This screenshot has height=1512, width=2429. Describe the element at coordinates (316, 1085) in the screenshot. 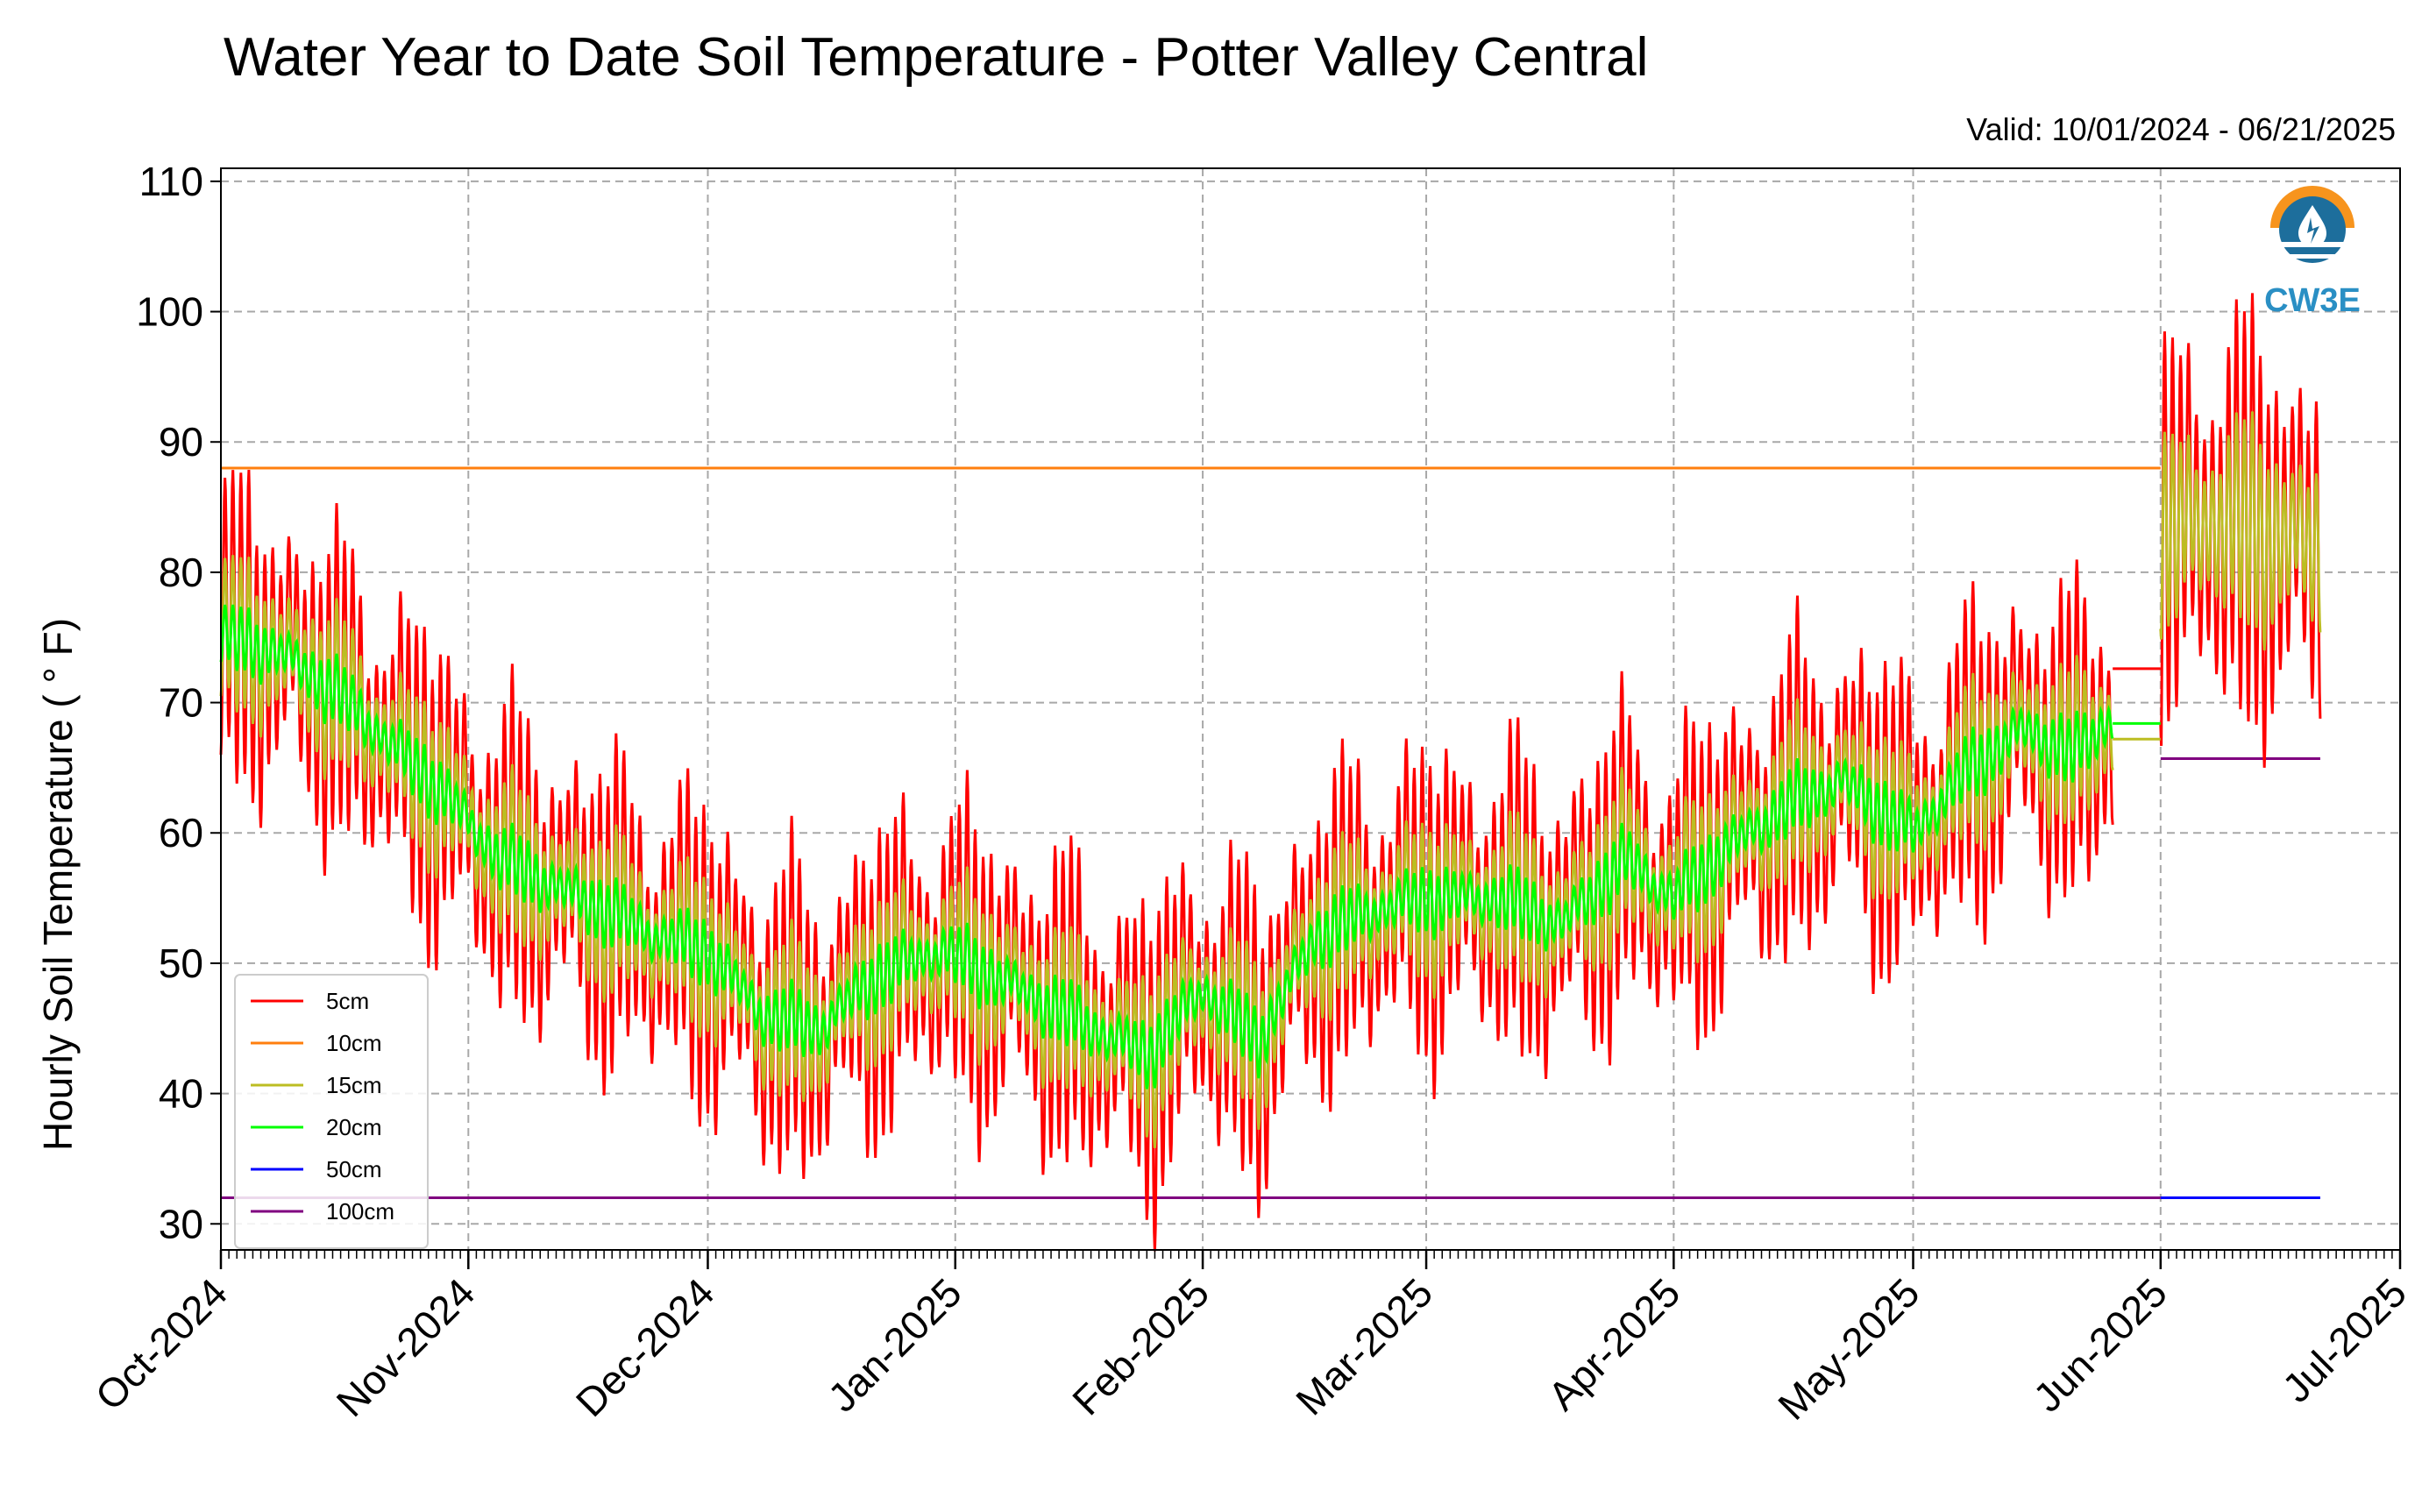

I see `legend-item-15cm: 15cm` at that location.